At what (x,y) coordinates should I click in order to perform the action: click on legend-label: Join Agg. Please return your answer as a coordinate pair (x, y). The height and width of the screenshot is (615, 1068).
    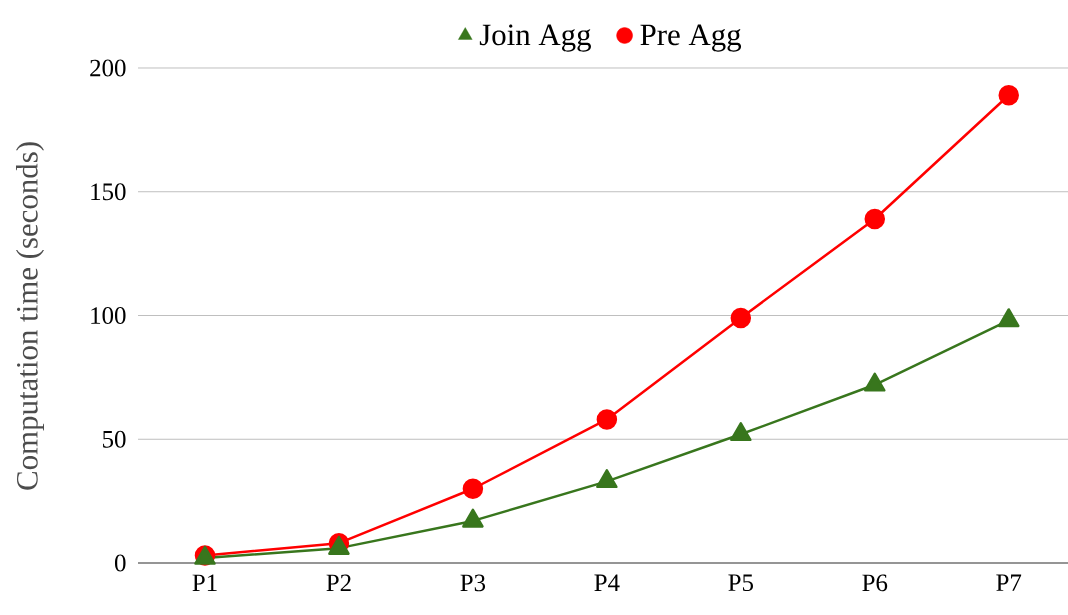
    Looking at the image, I should click on (535, 38).